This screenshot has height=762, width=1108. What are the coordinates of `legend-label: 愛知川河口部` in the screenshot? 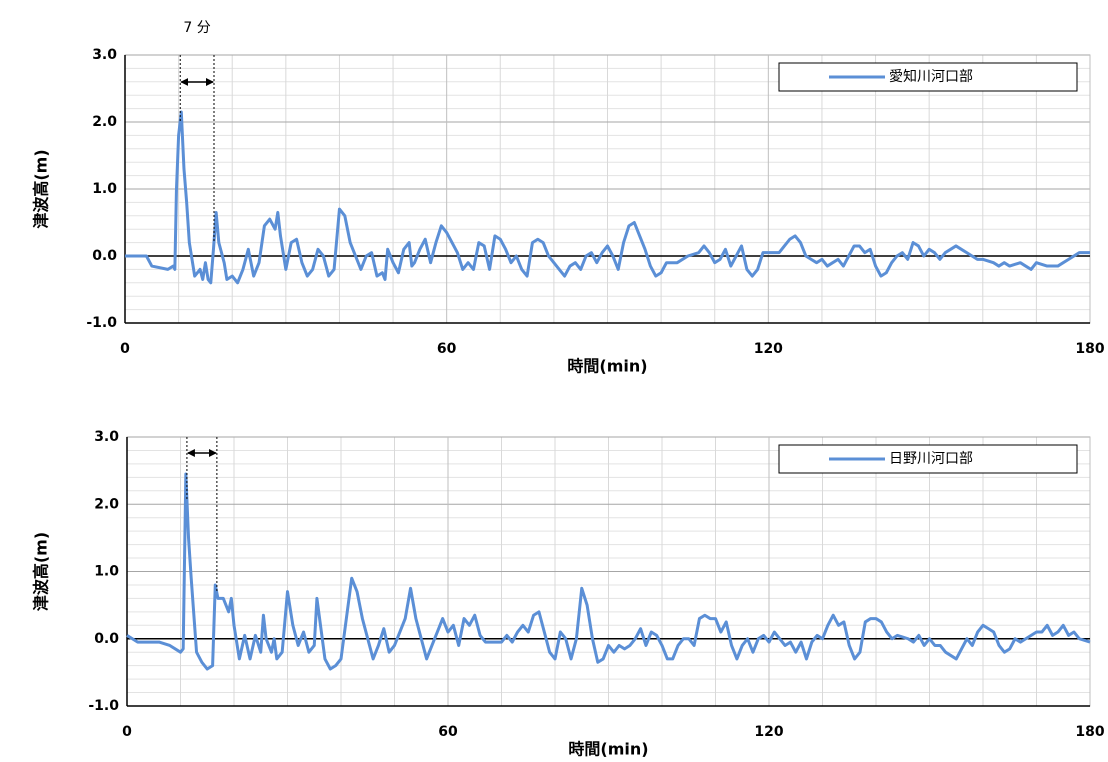 It's located at (931, 76).